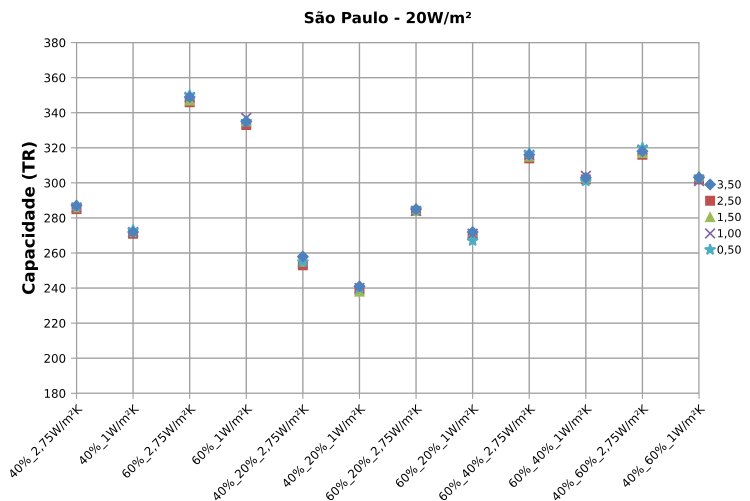  I want to click on y-tick-label: 260, so click(55, 253).